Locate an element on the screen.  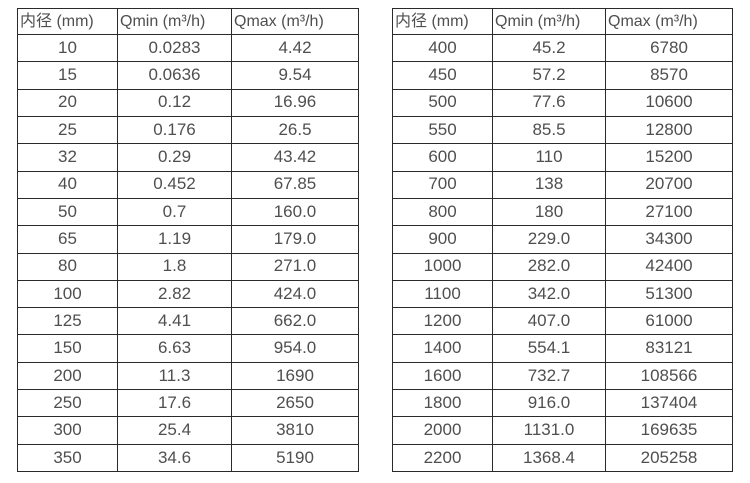
table-cell: 34.6 is located at coordinates (174, 458).